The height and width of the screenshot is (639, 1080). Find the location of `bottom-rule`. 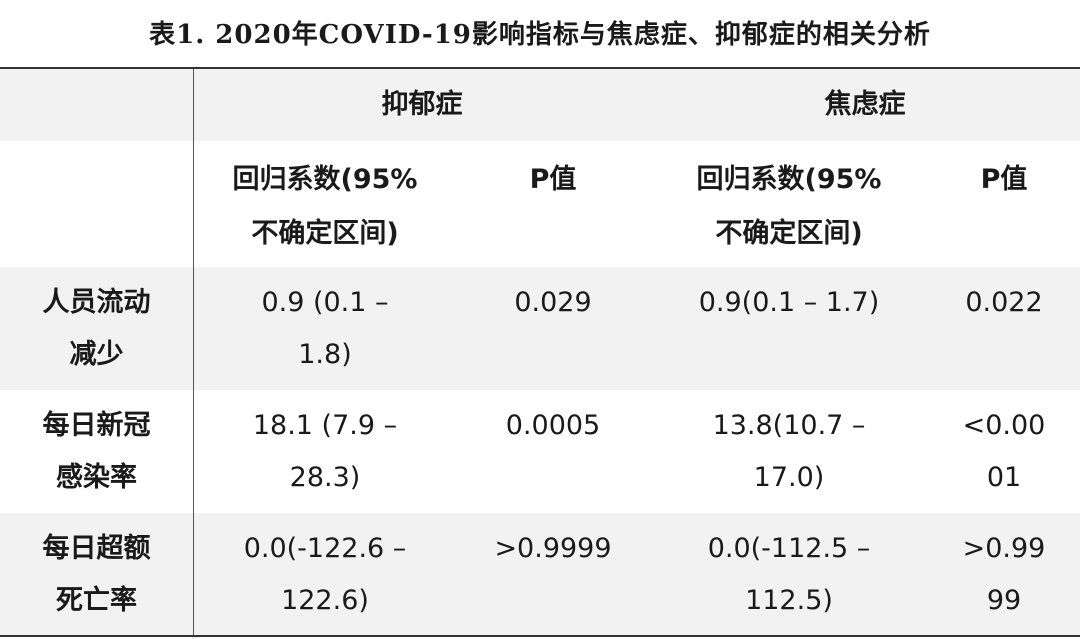

bottom-rule is located at coordinates (540, 636).